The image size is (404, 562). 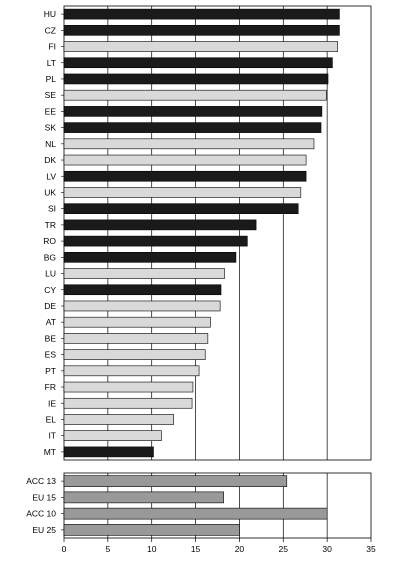 What do you see at coordinates (51, 79) in the screenshot?
I see `category-label: PL` at bounding box center [51, 79].